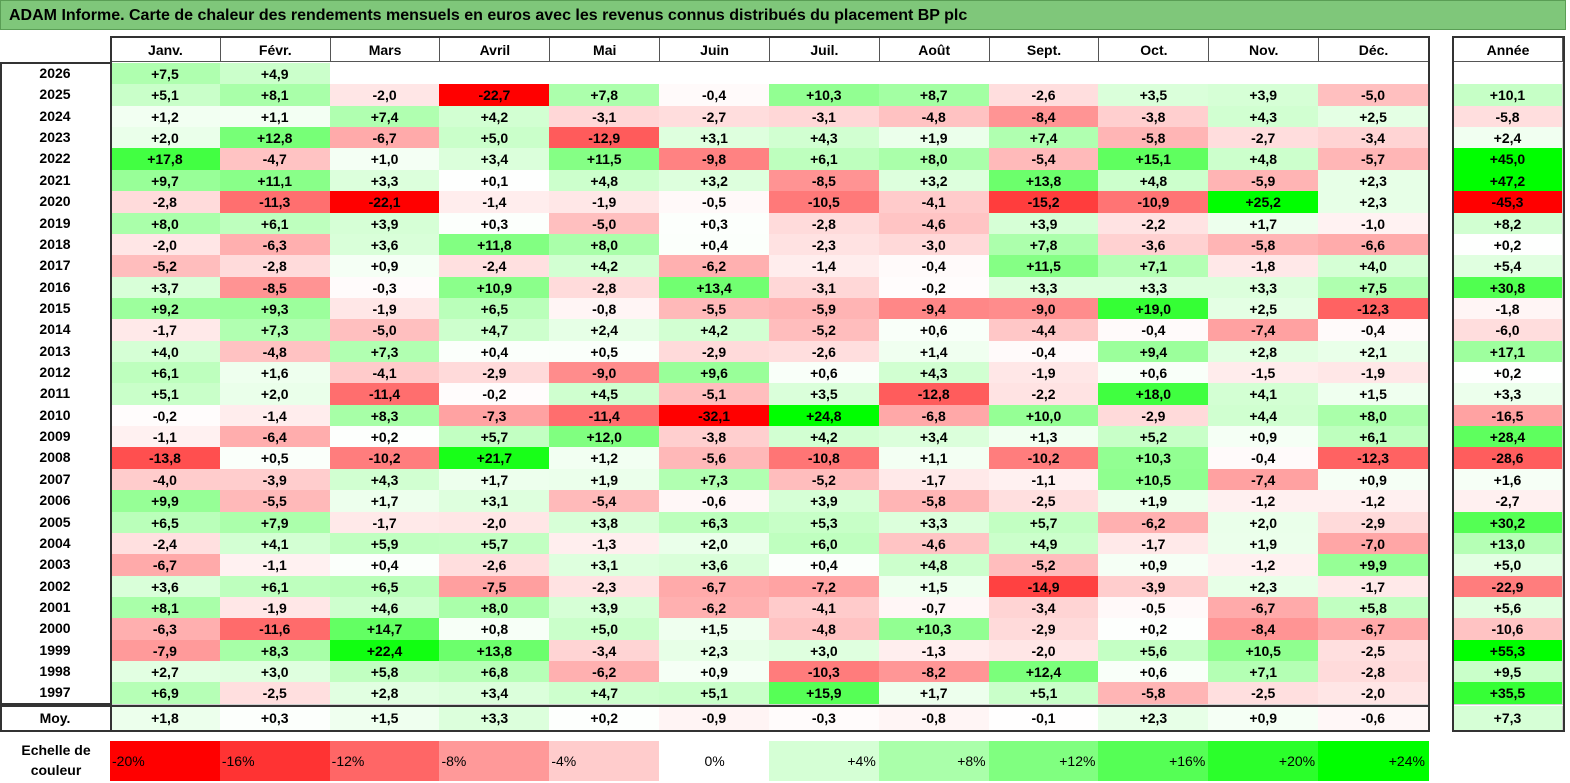 Image resolution: width=1570 pixels, height=783 pixels. I want to click on heatmap-cell: -0,5, so click(1154, 608).